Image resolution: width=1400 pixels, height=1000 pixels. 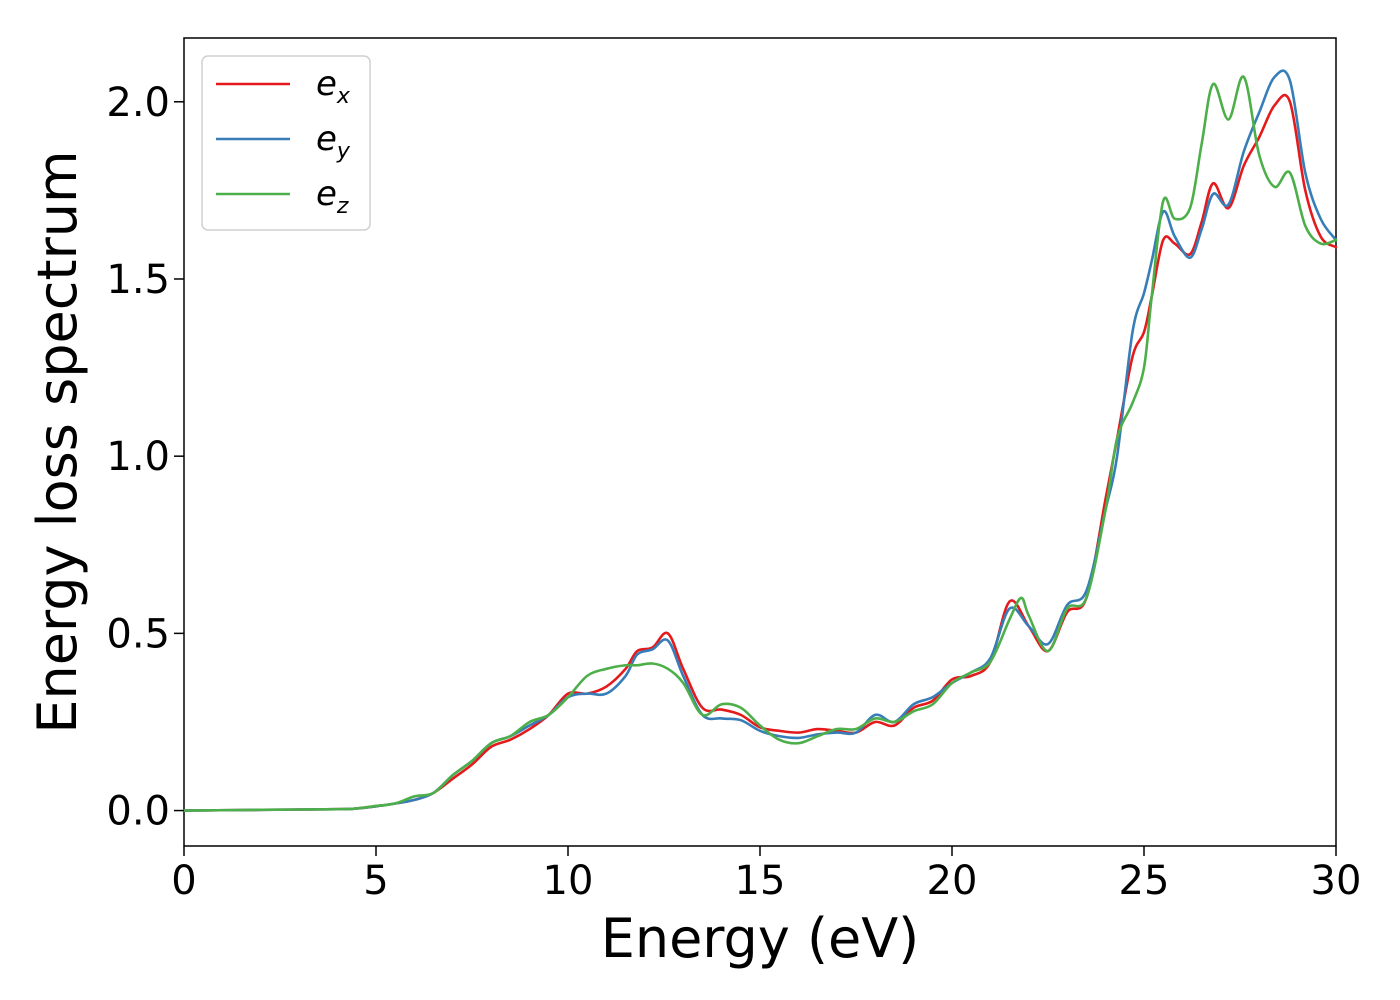 I want to click on y-tick-label: 1.5, so click(x=138, y=280).